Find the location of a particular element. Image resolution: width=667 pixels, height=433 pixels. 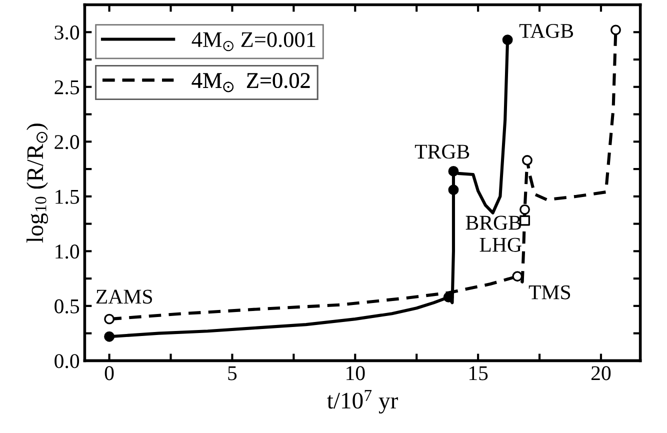

annotation: TRGB is located at coordinates (442, 151).